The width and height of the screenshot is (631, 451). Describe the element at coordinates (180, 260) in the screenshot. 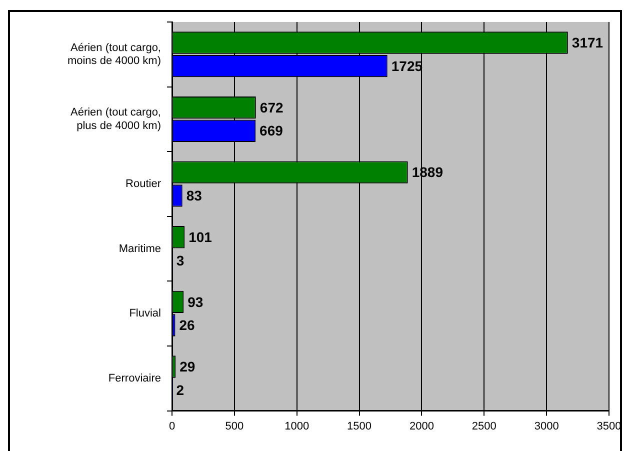

I see `data-label: 3` at that location.